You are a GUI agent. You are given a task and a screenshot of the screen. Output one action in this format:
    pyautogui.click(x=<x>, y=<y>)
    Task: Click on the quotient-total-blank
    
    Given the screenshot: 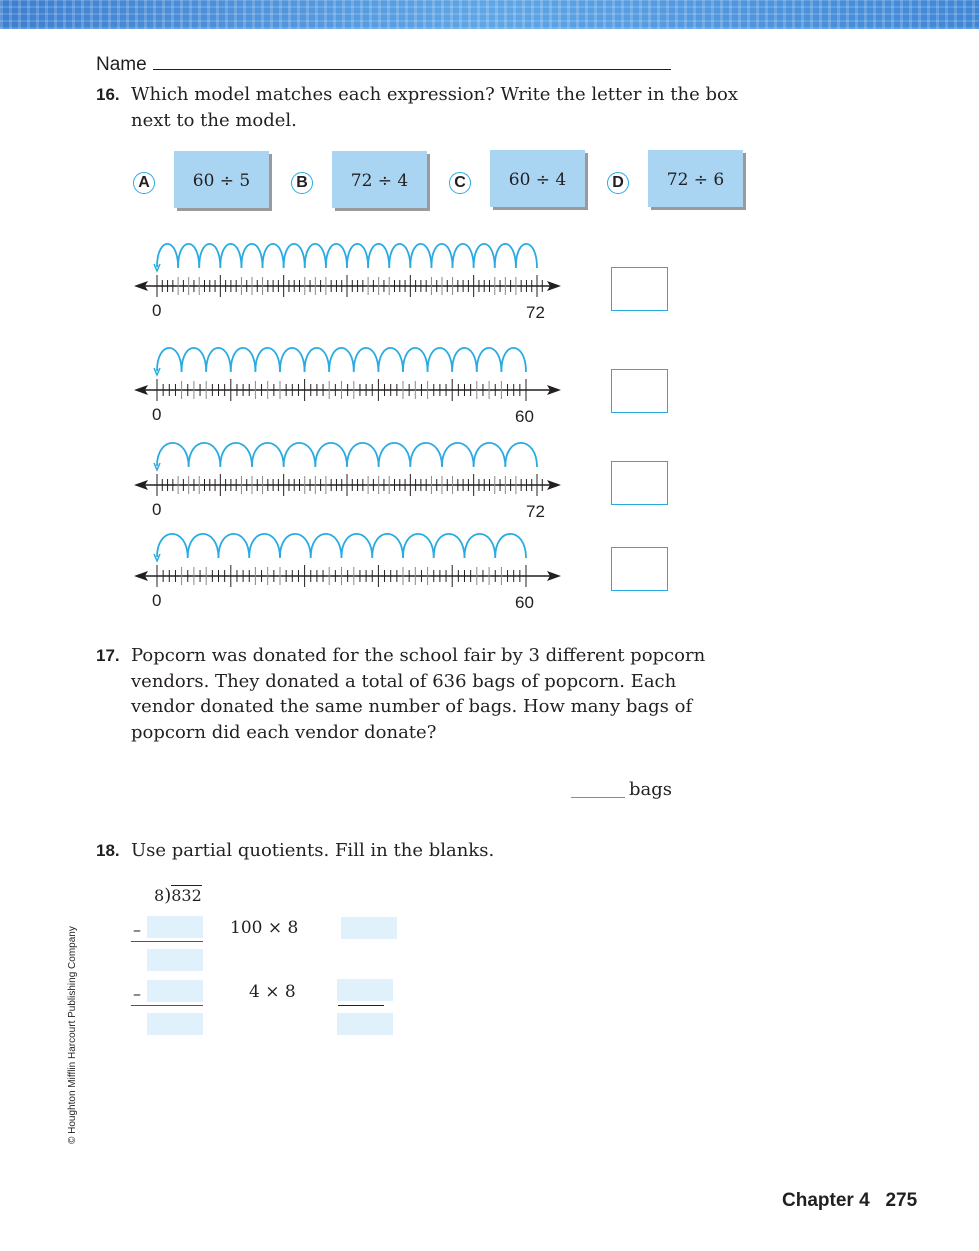 What is the action you would take?
    pyautogui.click(x=365, y=1024)
    